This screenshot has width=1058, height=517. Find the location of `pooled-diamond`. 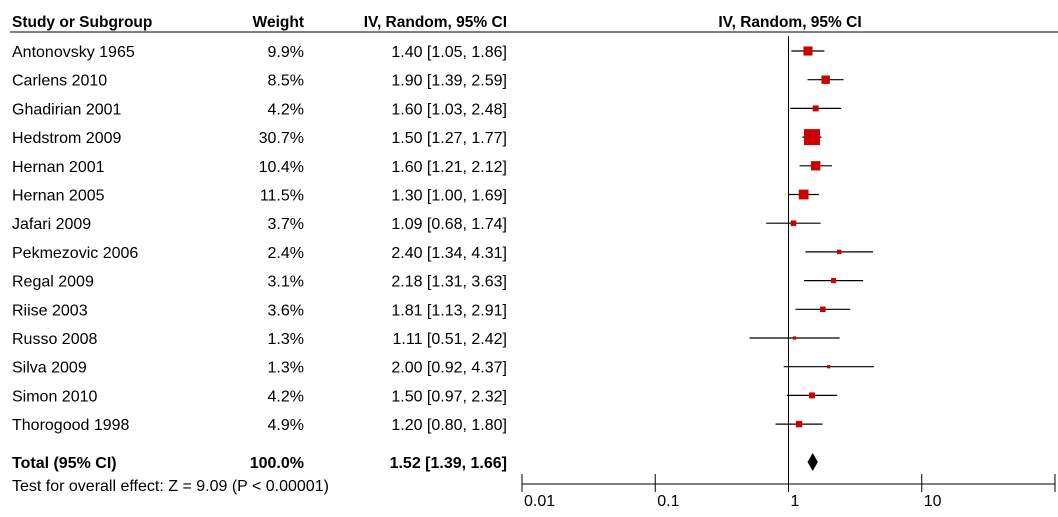

pooled-diamond is located at coordinates (812, 462).